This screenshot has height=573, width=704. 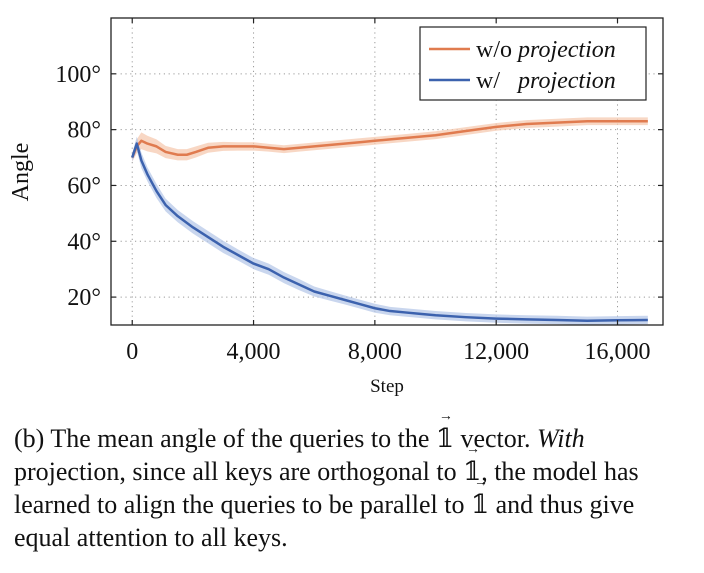 I want to click on legend-box, so click(x=533, y=63).